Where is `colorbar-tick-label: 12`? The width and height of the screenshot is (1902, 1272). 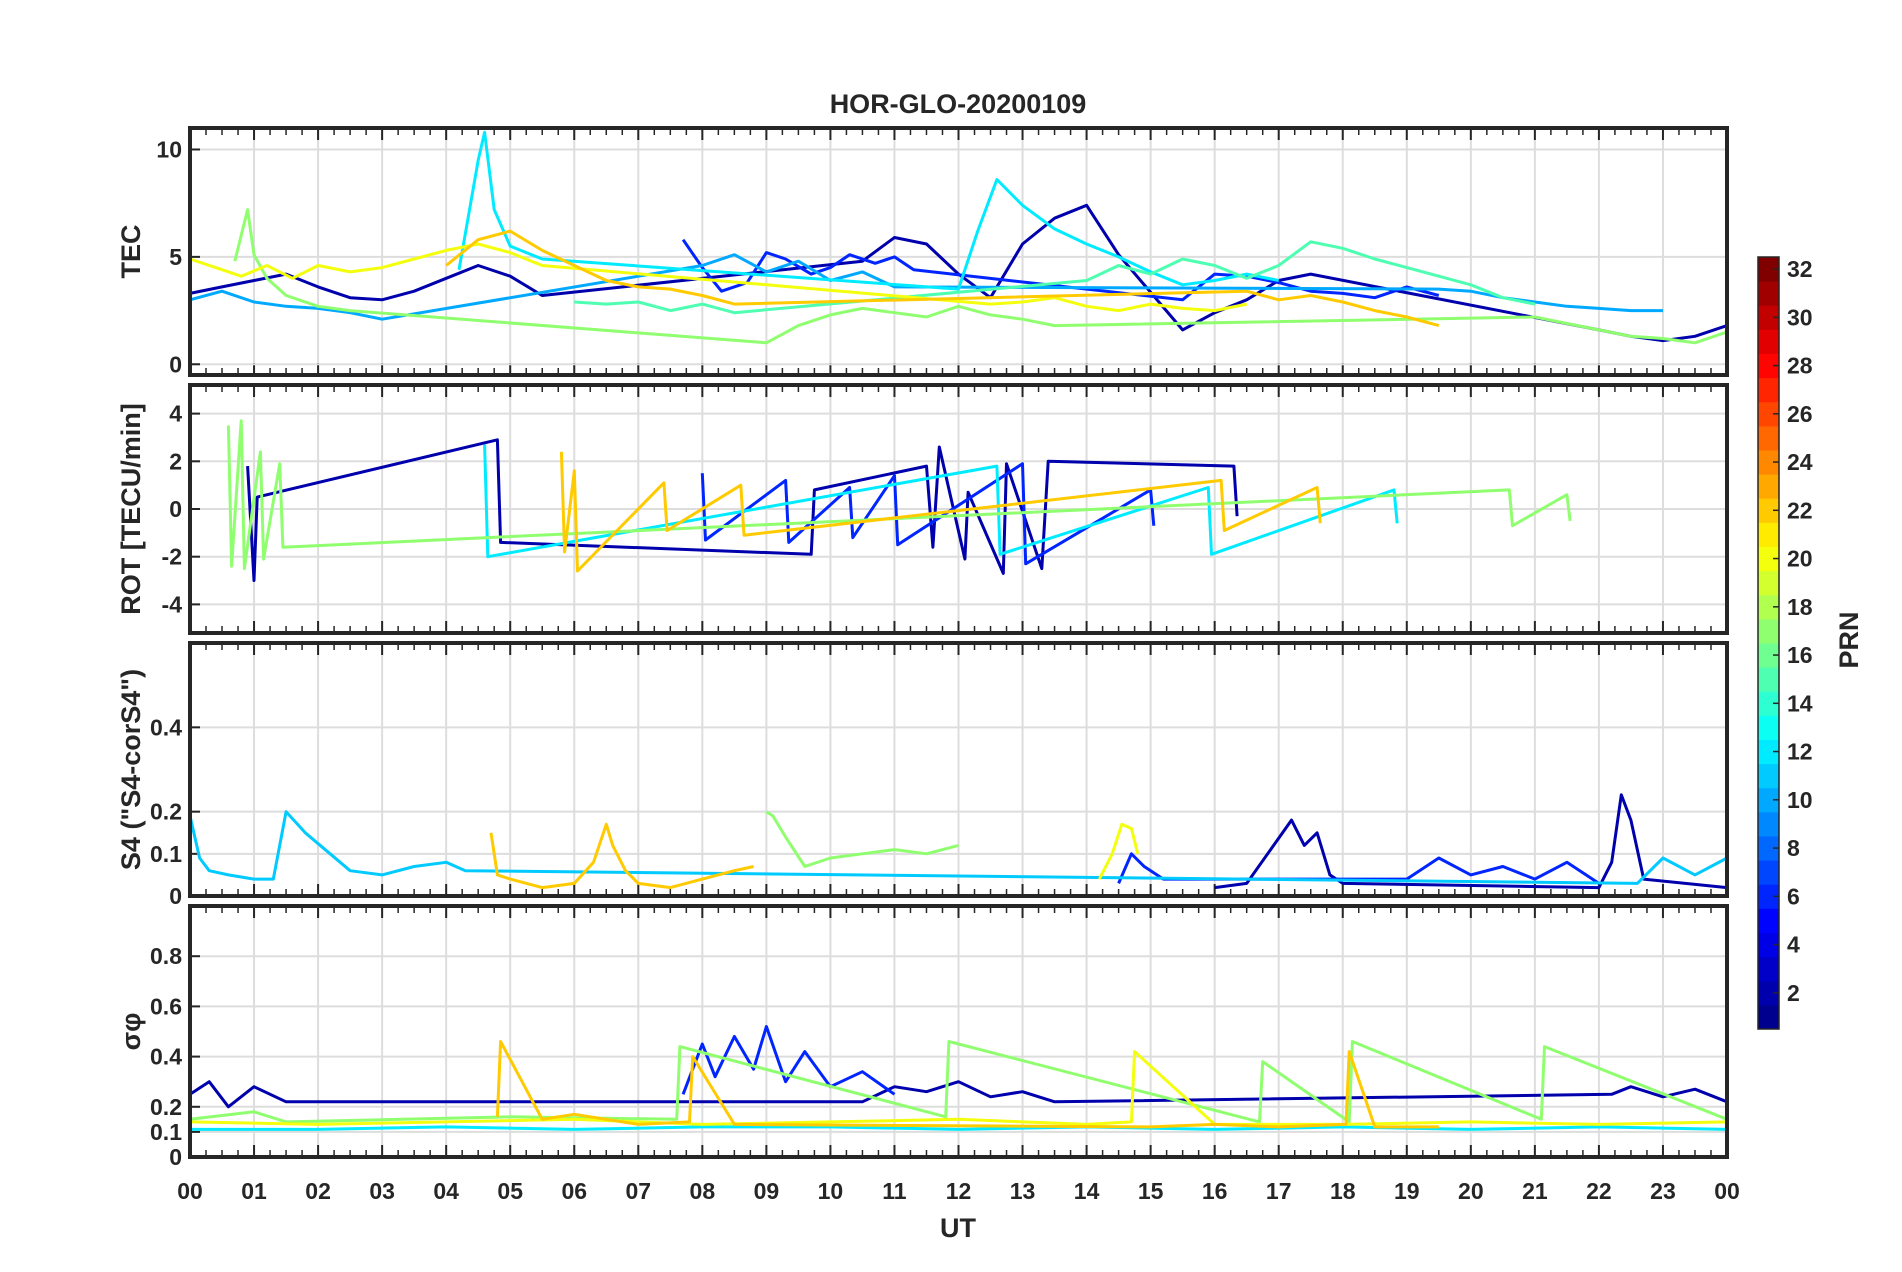
colorbar-tick-label: 12 is located at coordinates (1800, 752).